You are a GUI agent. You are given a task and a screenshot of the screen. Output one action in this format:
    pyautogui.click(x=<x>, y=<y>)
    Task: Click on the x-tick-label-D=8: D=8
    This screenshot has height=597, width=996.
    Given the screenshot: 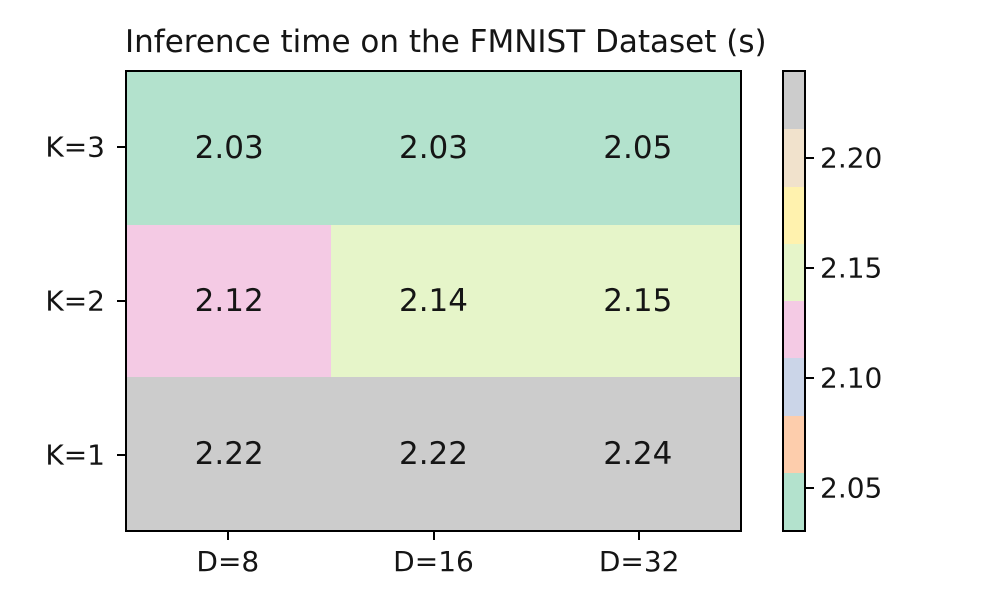 What is the action you would take?
    pyautogui.click(x=228, y=561)
    